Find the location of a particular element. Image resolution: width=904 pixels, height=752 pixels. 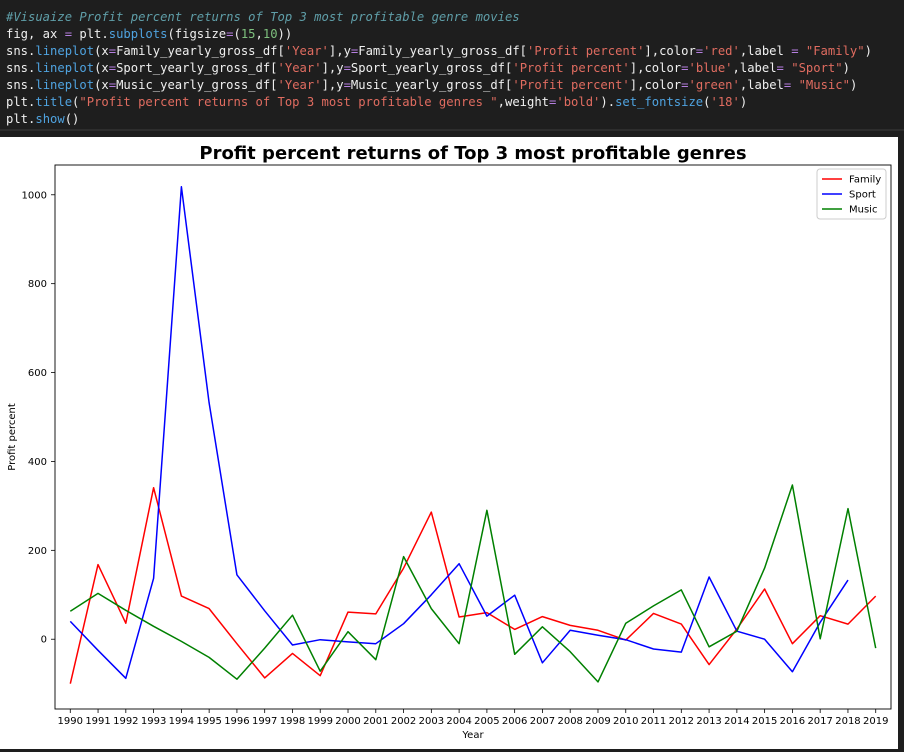

x-tick-label: 1995 is located at coordinates (208, 721).